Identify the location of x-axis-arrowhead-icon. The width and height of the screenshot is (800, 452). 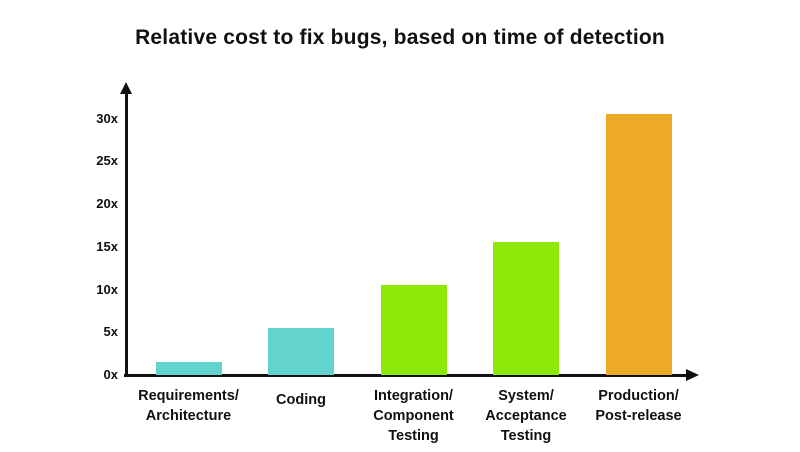
(692, 375).